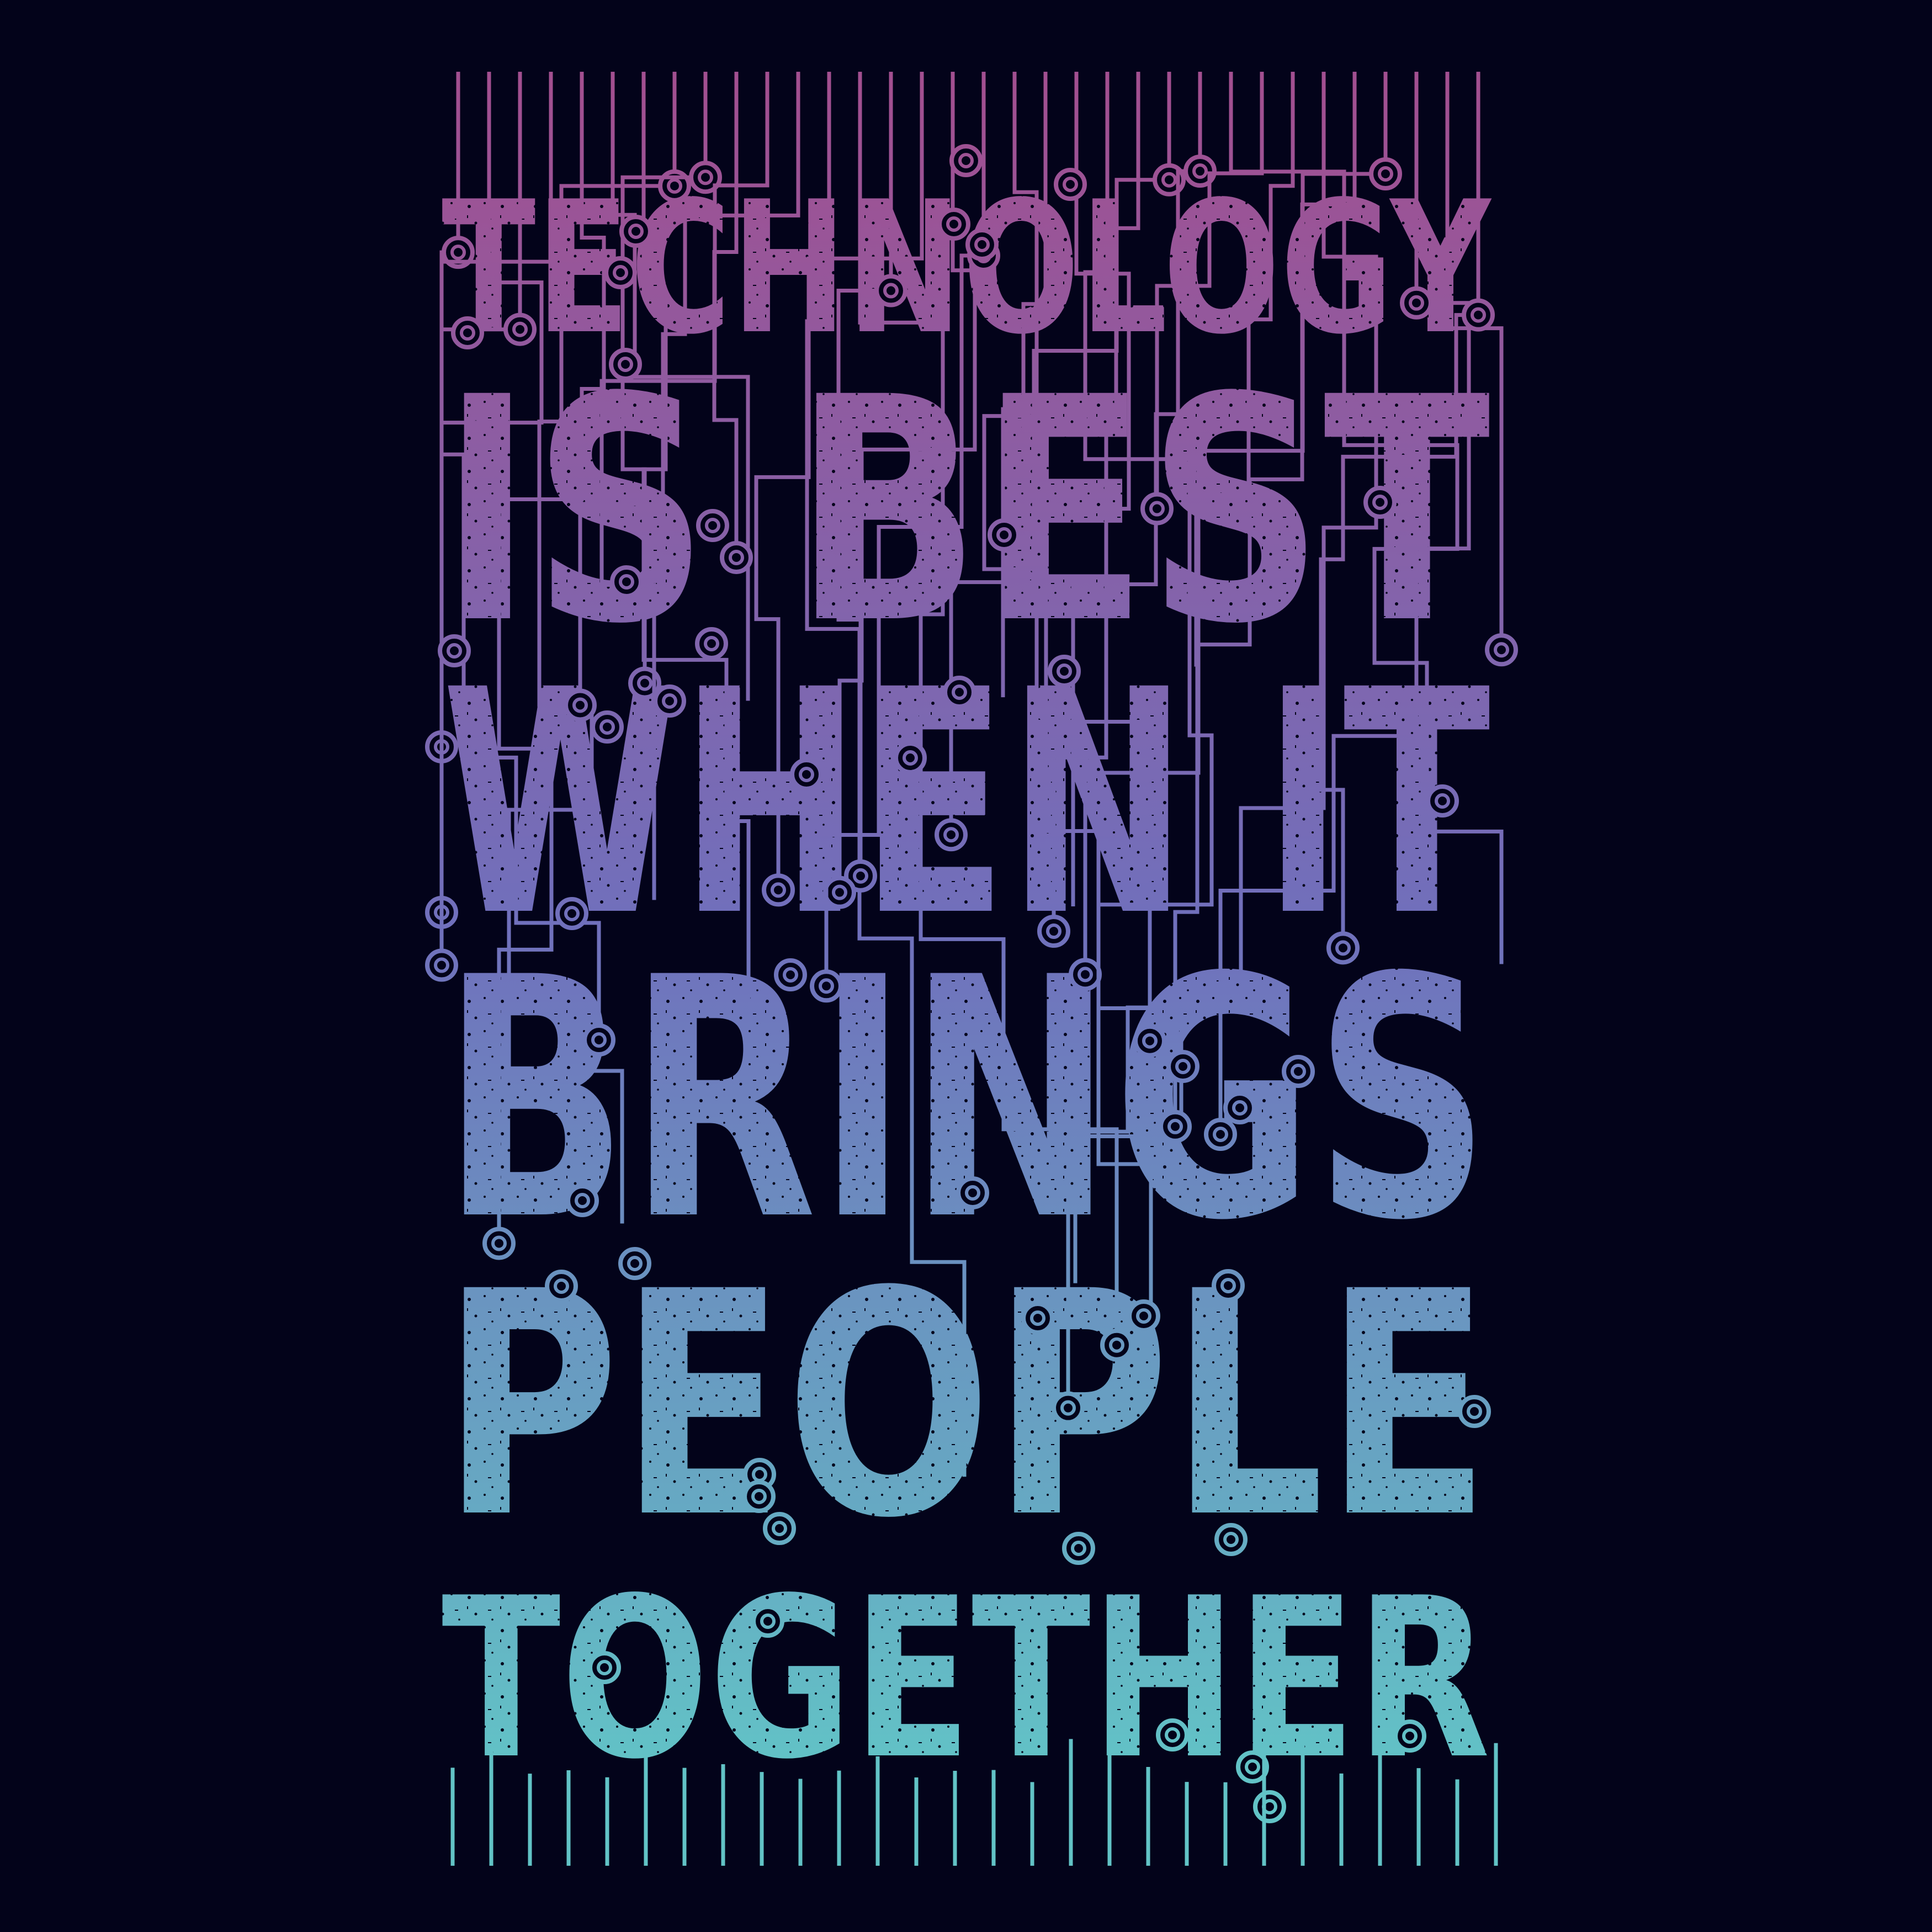  I want to click on headline-line-brings: BRINGS, so click(966, 1100).